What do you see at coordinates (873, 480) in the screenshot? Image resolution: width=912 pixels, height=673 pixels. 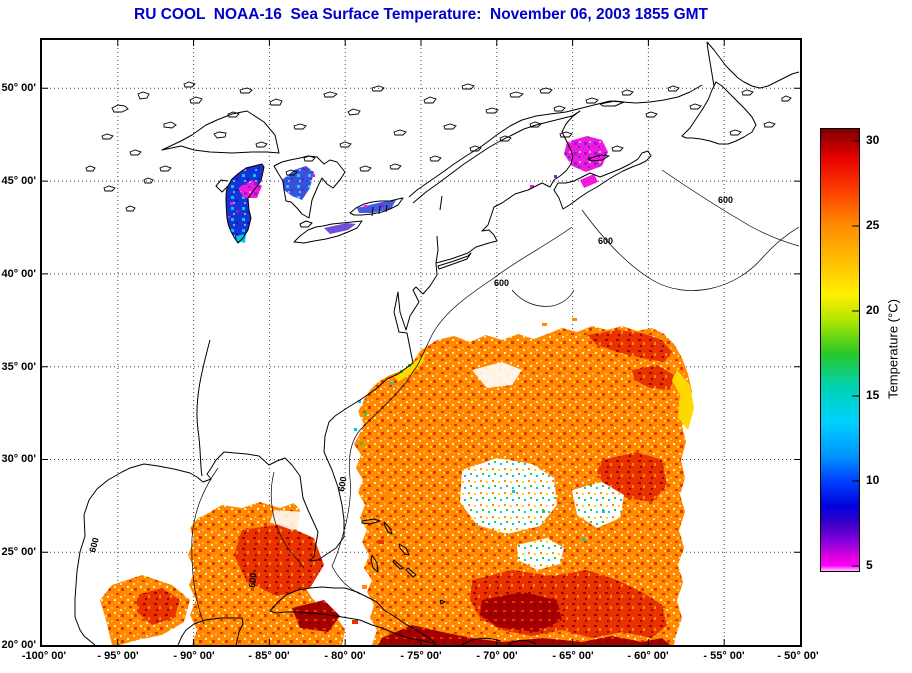 I see `colorbar-tick-label: 10` at bounding box center [873, 480].